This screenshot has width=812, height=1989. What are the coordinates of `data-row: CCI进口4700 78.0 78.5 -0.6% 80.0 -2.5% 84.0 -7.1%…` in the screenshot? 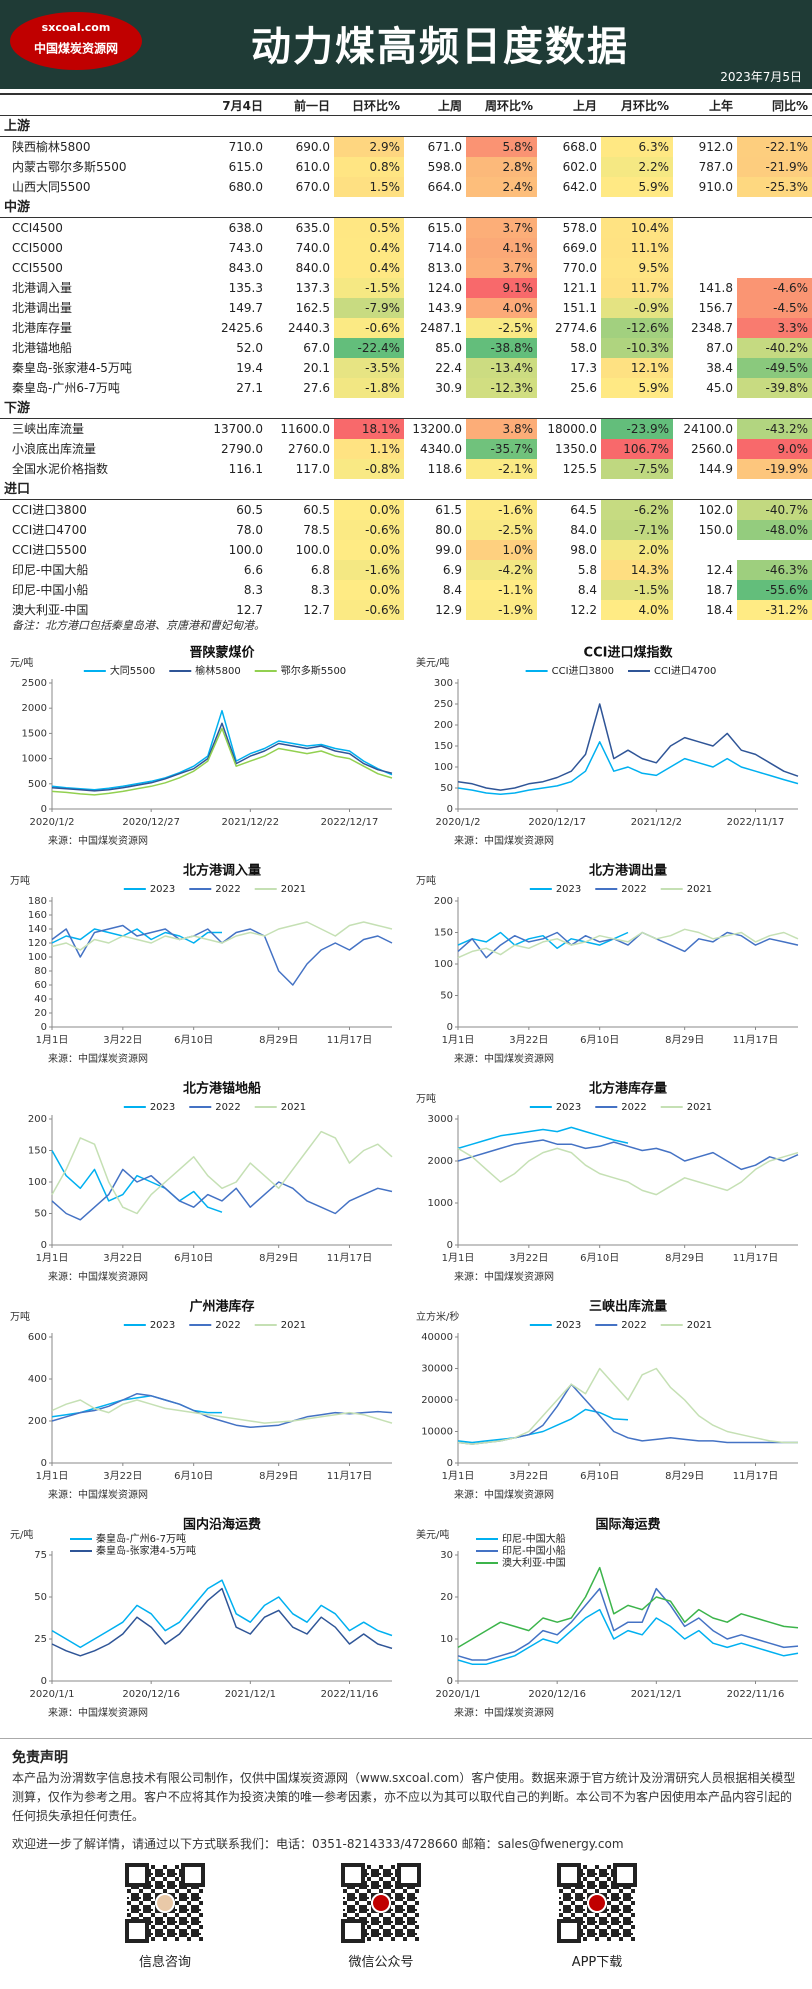 It's located at (406, 530).